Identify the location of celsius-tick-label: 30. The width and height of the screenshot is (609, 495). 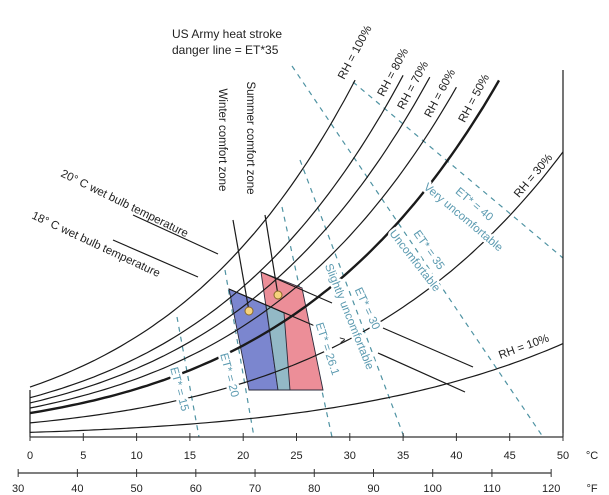
(350, 456).